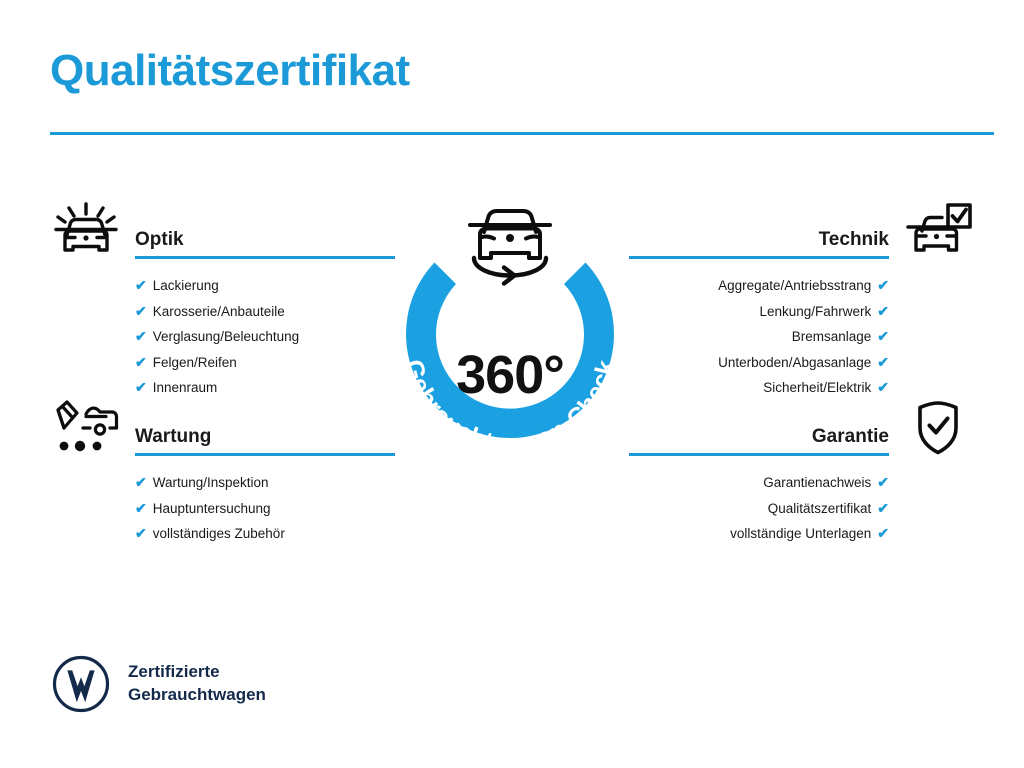  I want to click on shield-check-icon, so click(938, 428).